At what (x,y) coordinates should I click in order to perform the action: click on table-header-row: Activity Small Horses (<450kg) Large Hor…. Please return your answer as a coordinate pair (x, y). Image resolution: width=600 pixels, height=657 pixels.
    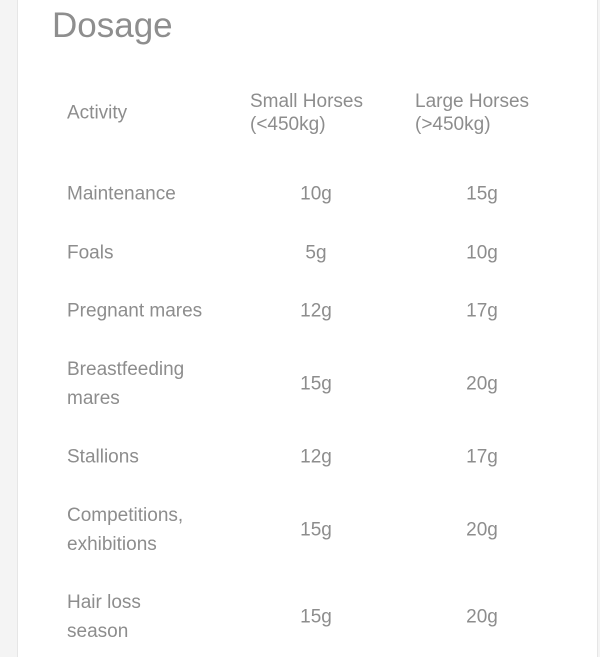
    Looking at the image, I should click on (307, 113).